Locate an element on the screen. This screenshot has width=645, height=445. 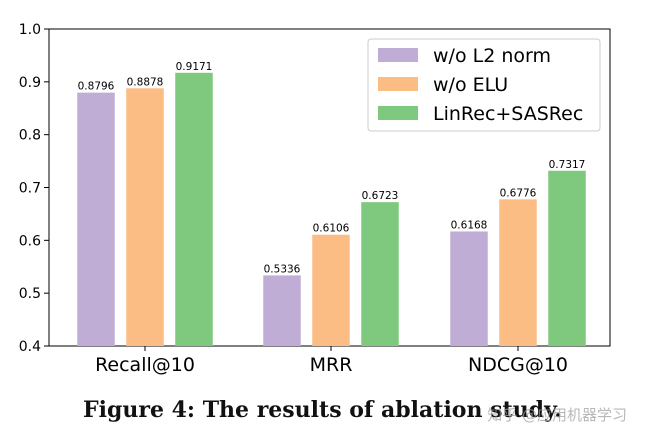
bar-value-label: 0.9171 is located at coordinates (194, 67).